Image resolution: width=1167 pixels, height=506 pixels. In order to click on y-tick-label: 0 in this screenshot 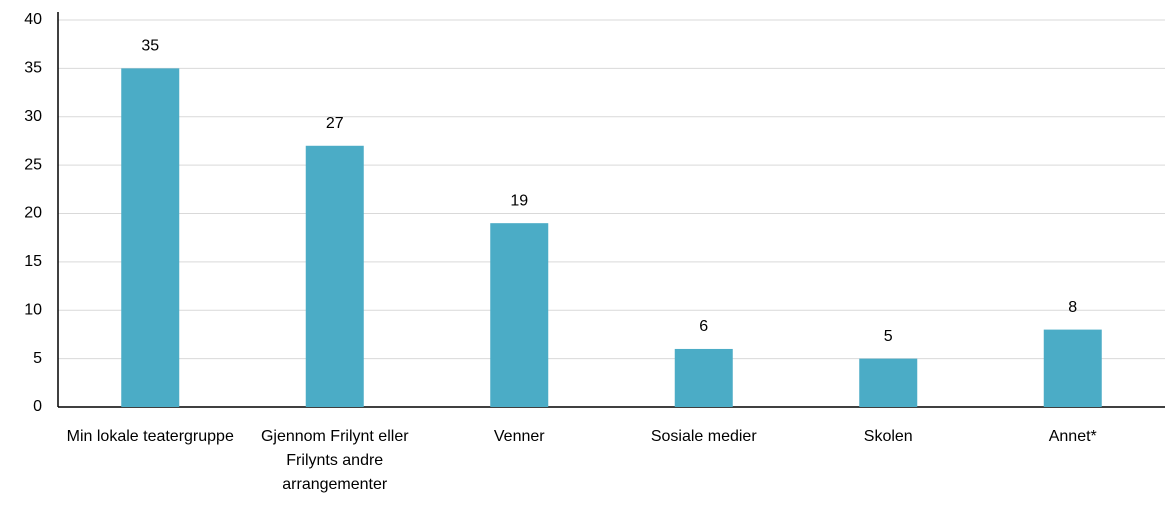, I will do `click(37, 406)`.